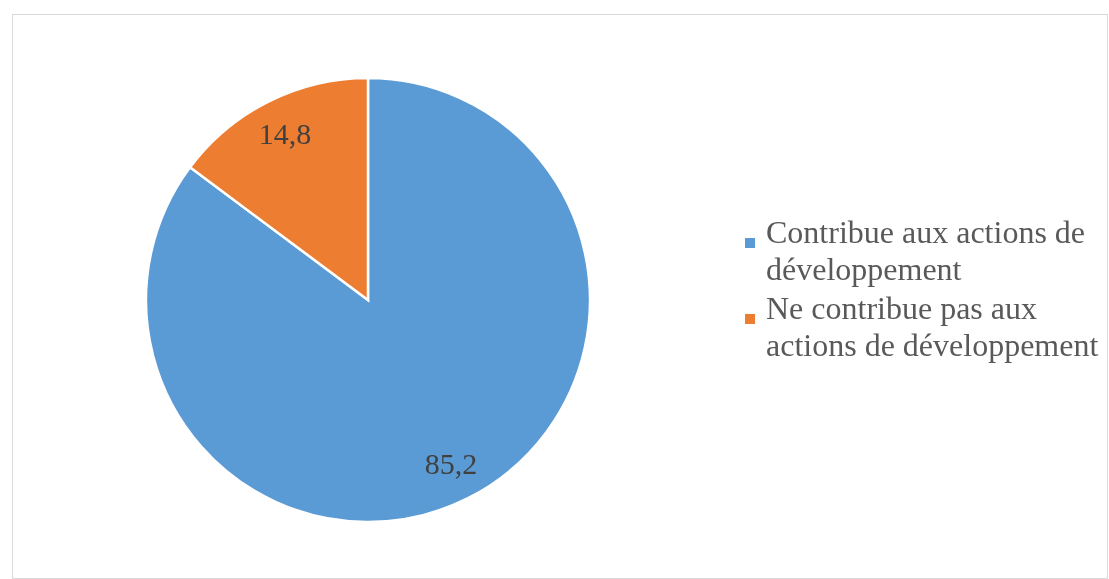 This screenshot has width=1109, height=579. Describe the element at coordinates (451, 464) in the screenshot. I see `data-label: 85,2` at that location.